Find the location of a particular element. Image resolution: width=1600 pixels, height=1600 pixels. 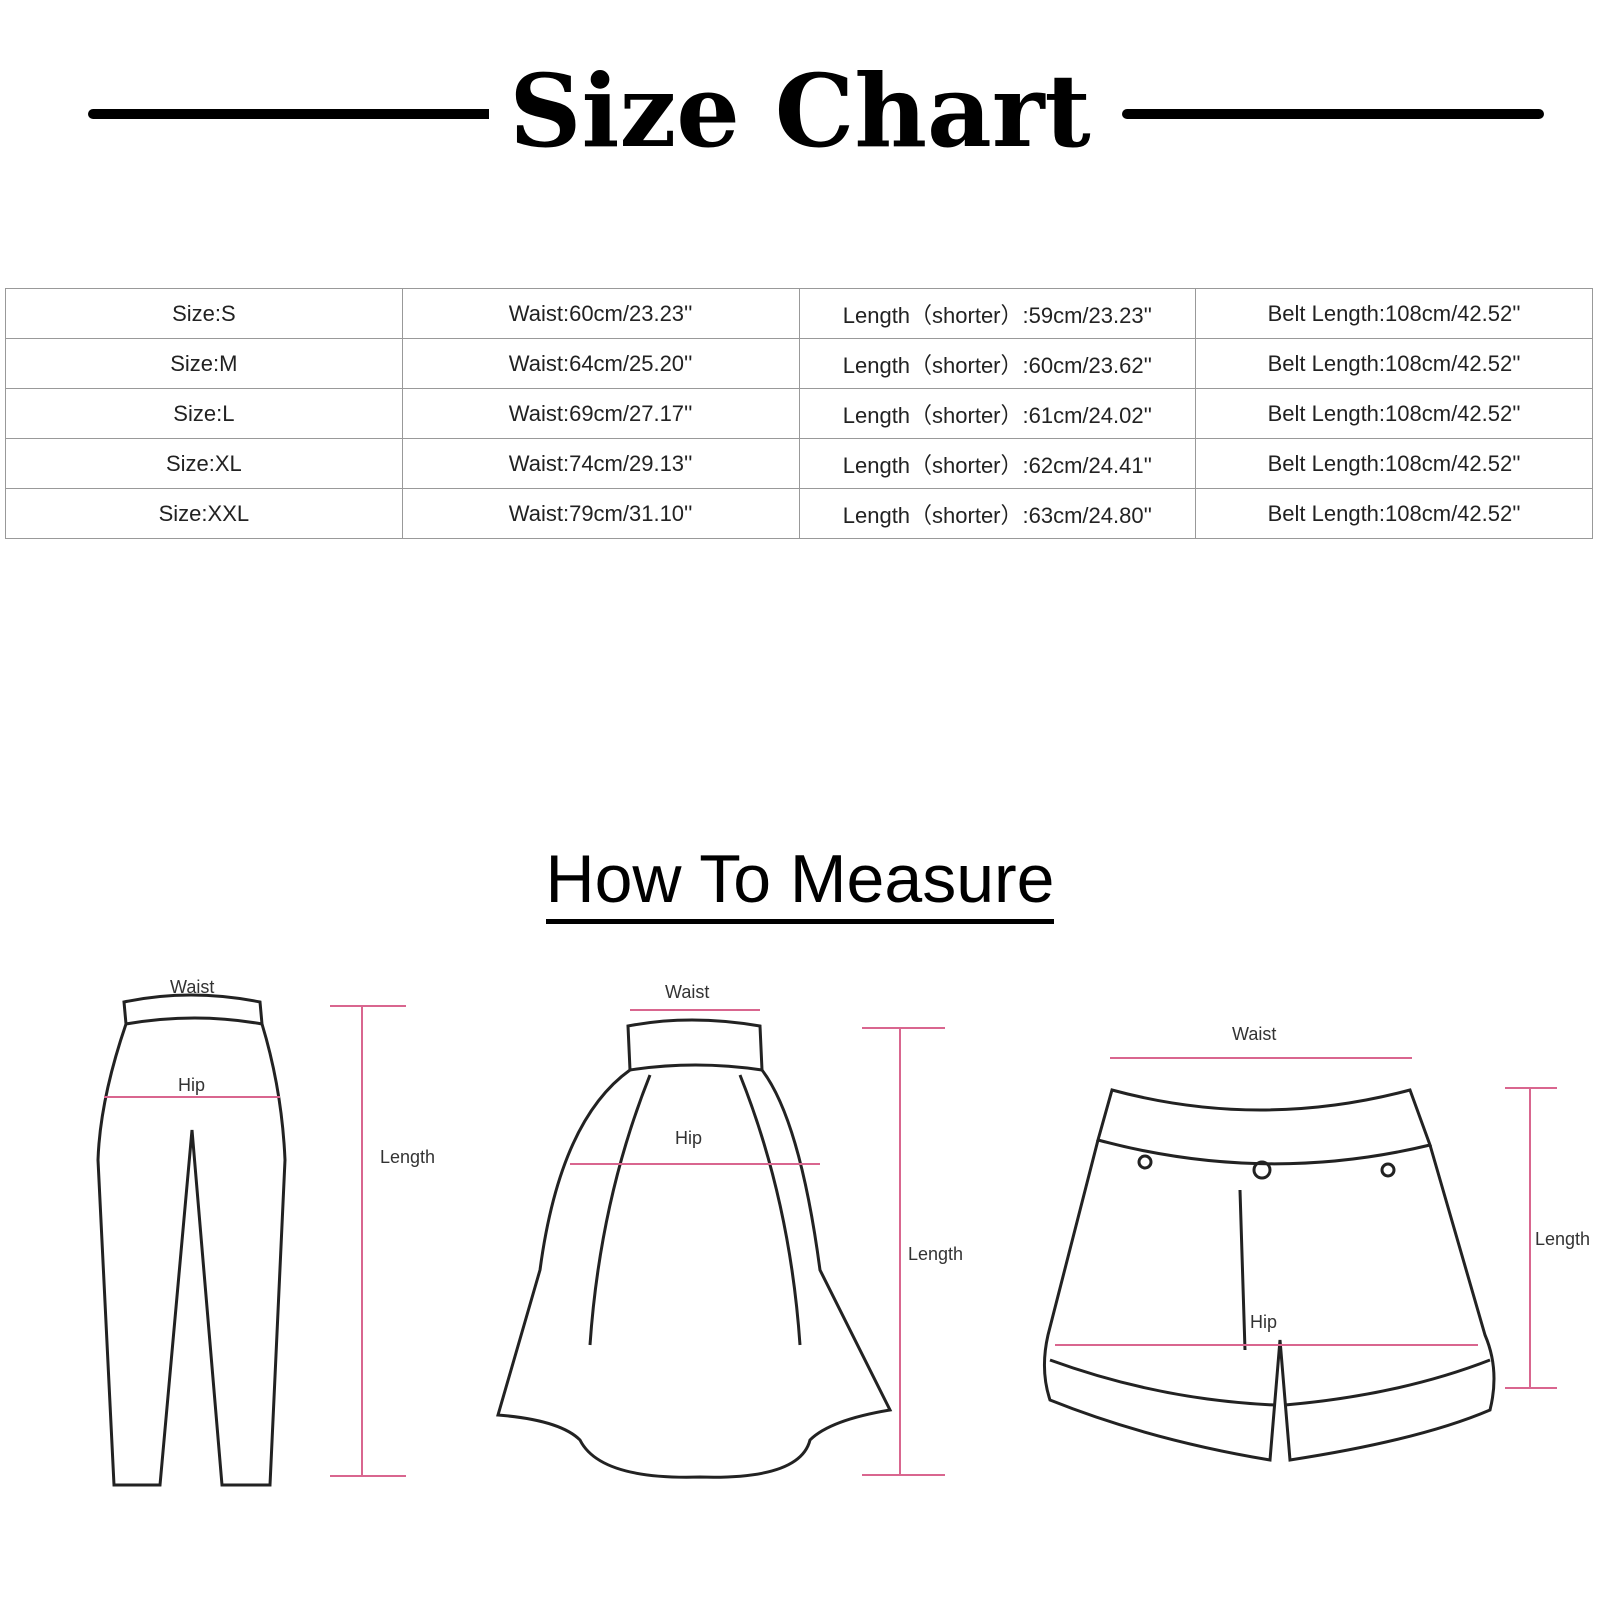

table-cell: Size:M is located at coordinates (204, 363).